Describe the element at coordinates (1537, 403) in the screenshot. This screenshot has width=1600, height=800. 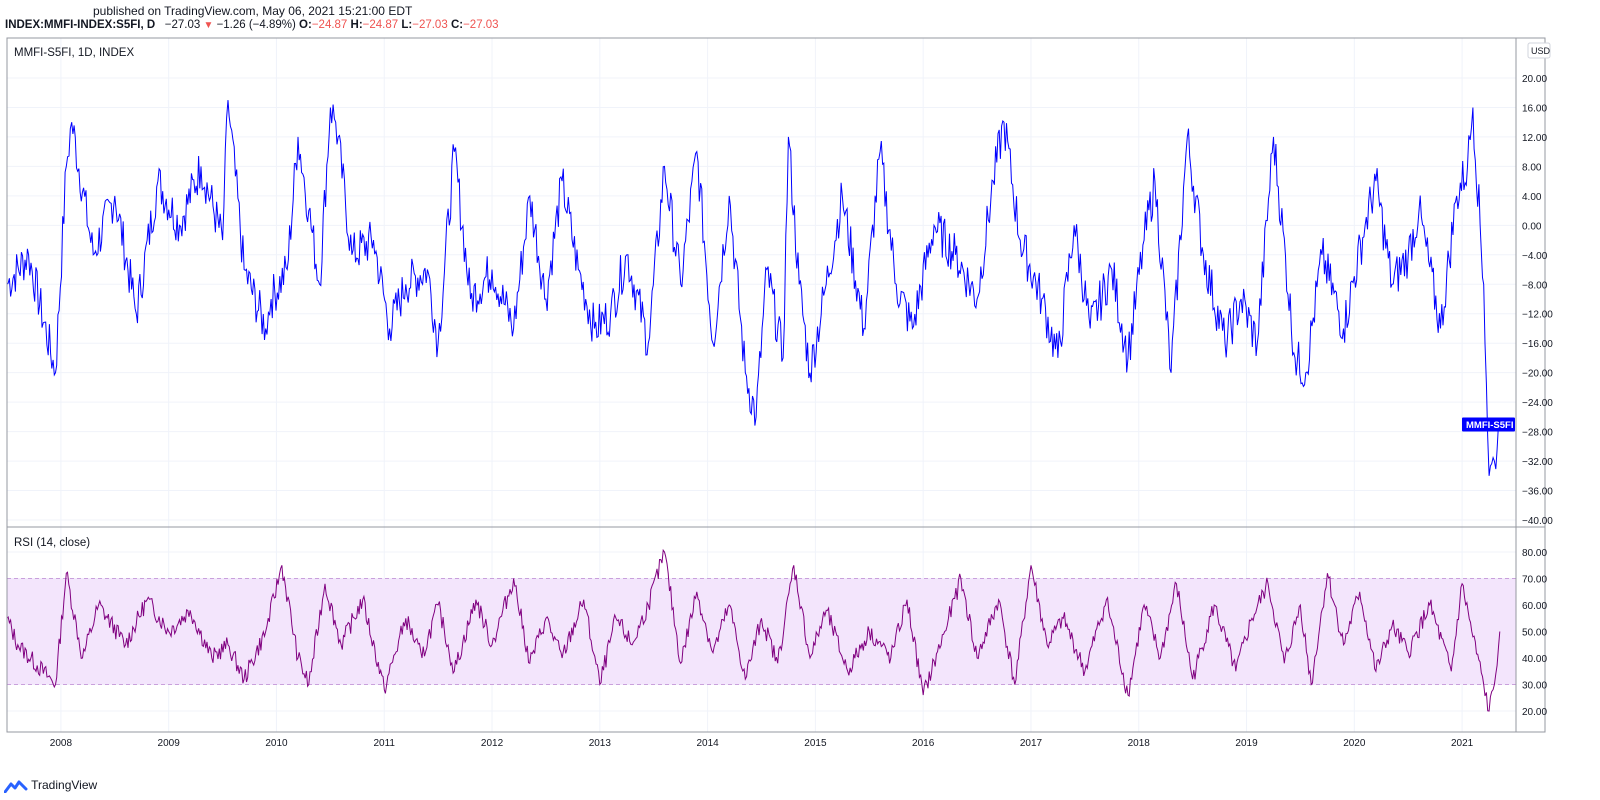
I see `main-y-tick-label: −24.00` at that location.